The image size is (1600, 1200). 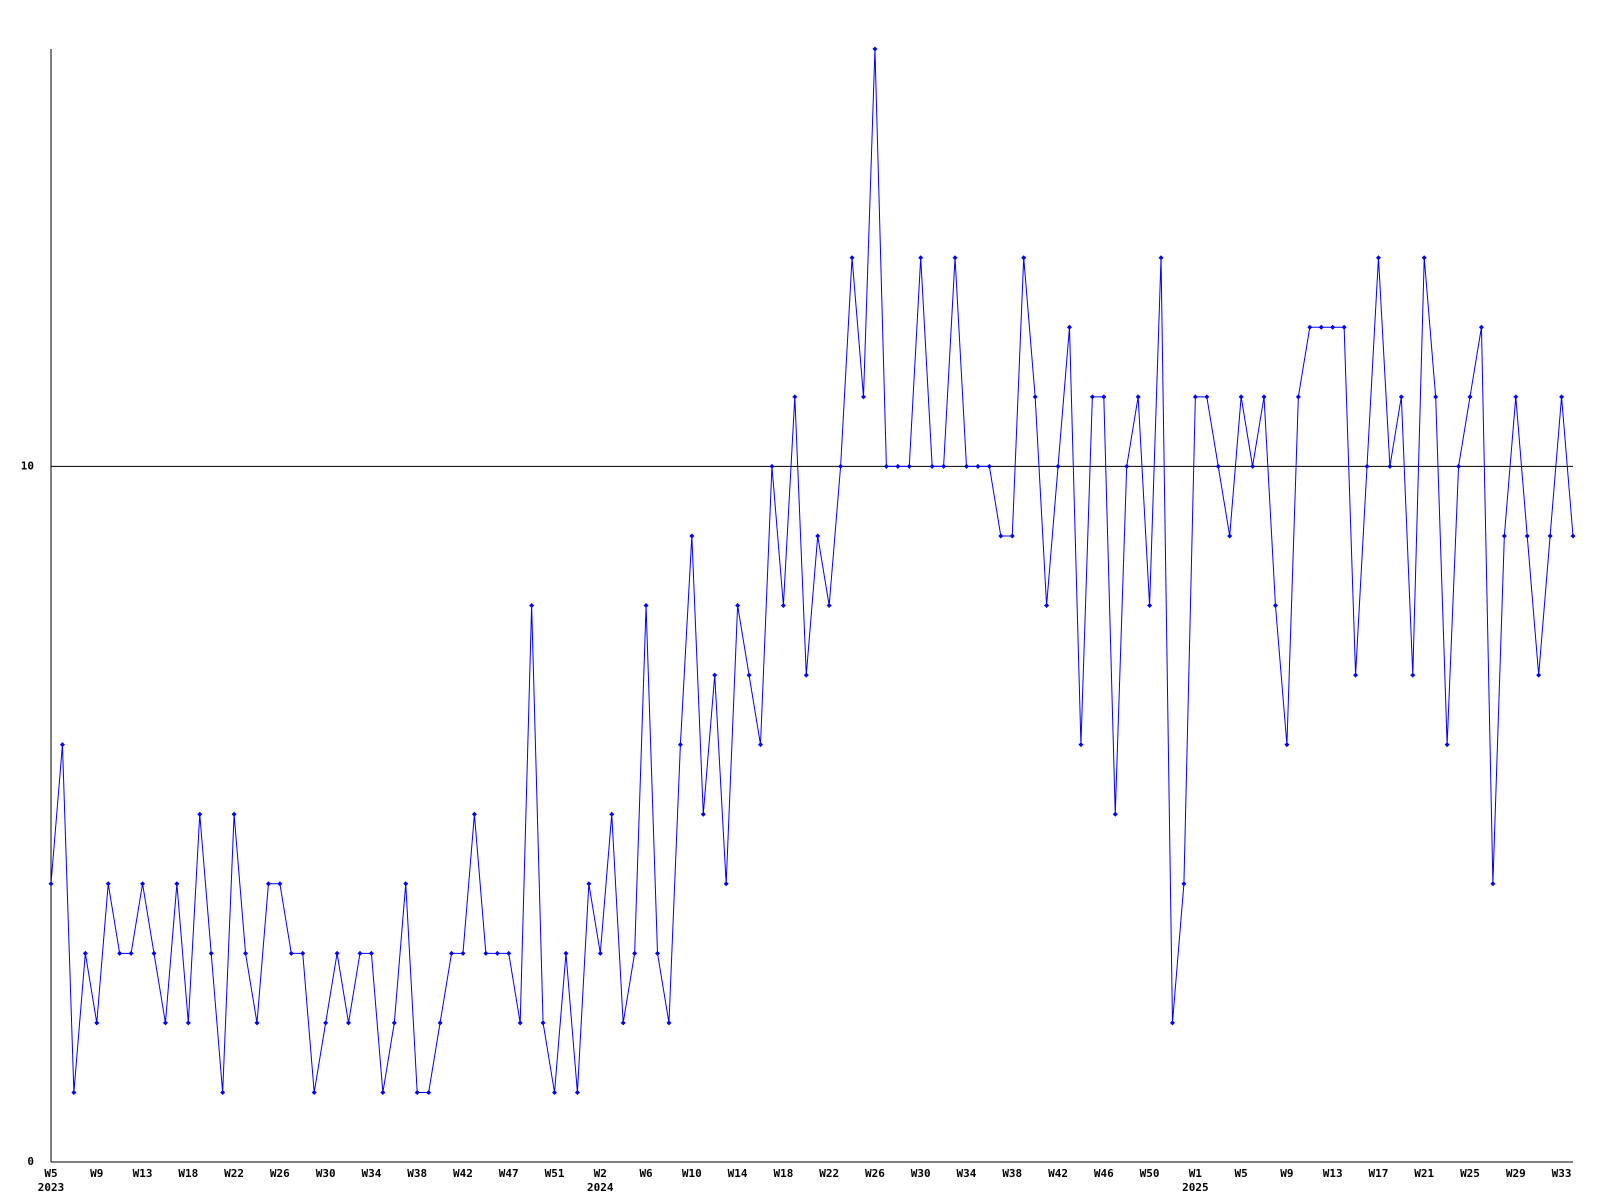 I want to click on x-tick-label: W9, so click(x=1286, y=1173).